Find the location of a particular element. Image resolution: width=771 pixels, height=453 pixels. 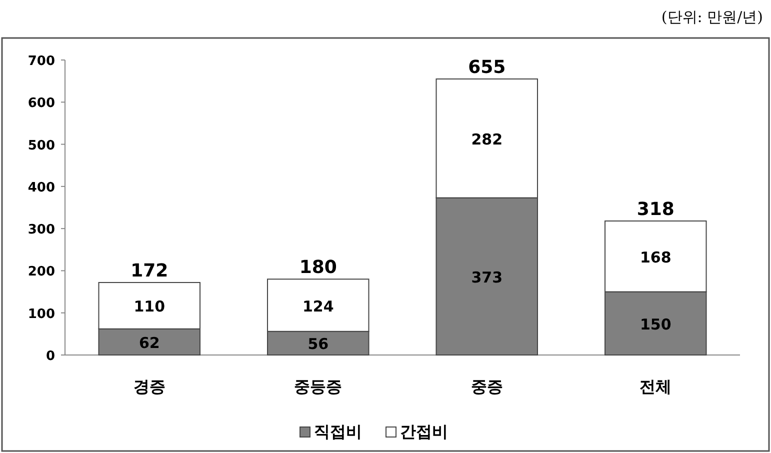

data-label: 124 is located at coordinates (318, 306).